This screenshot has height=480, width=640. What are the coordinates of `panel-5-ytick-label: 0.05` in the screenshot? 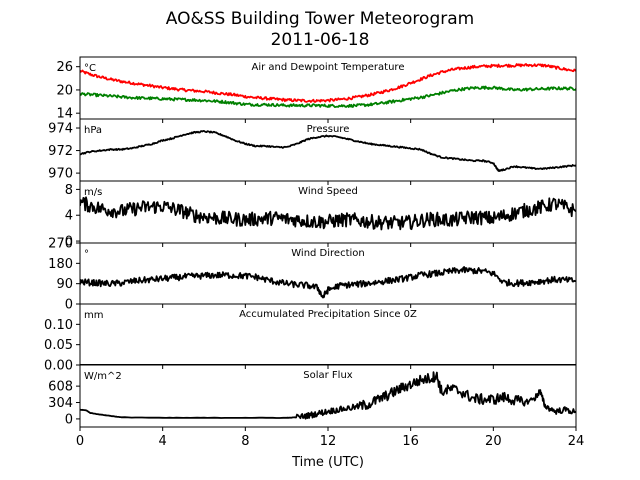 It's located at (58, 345).